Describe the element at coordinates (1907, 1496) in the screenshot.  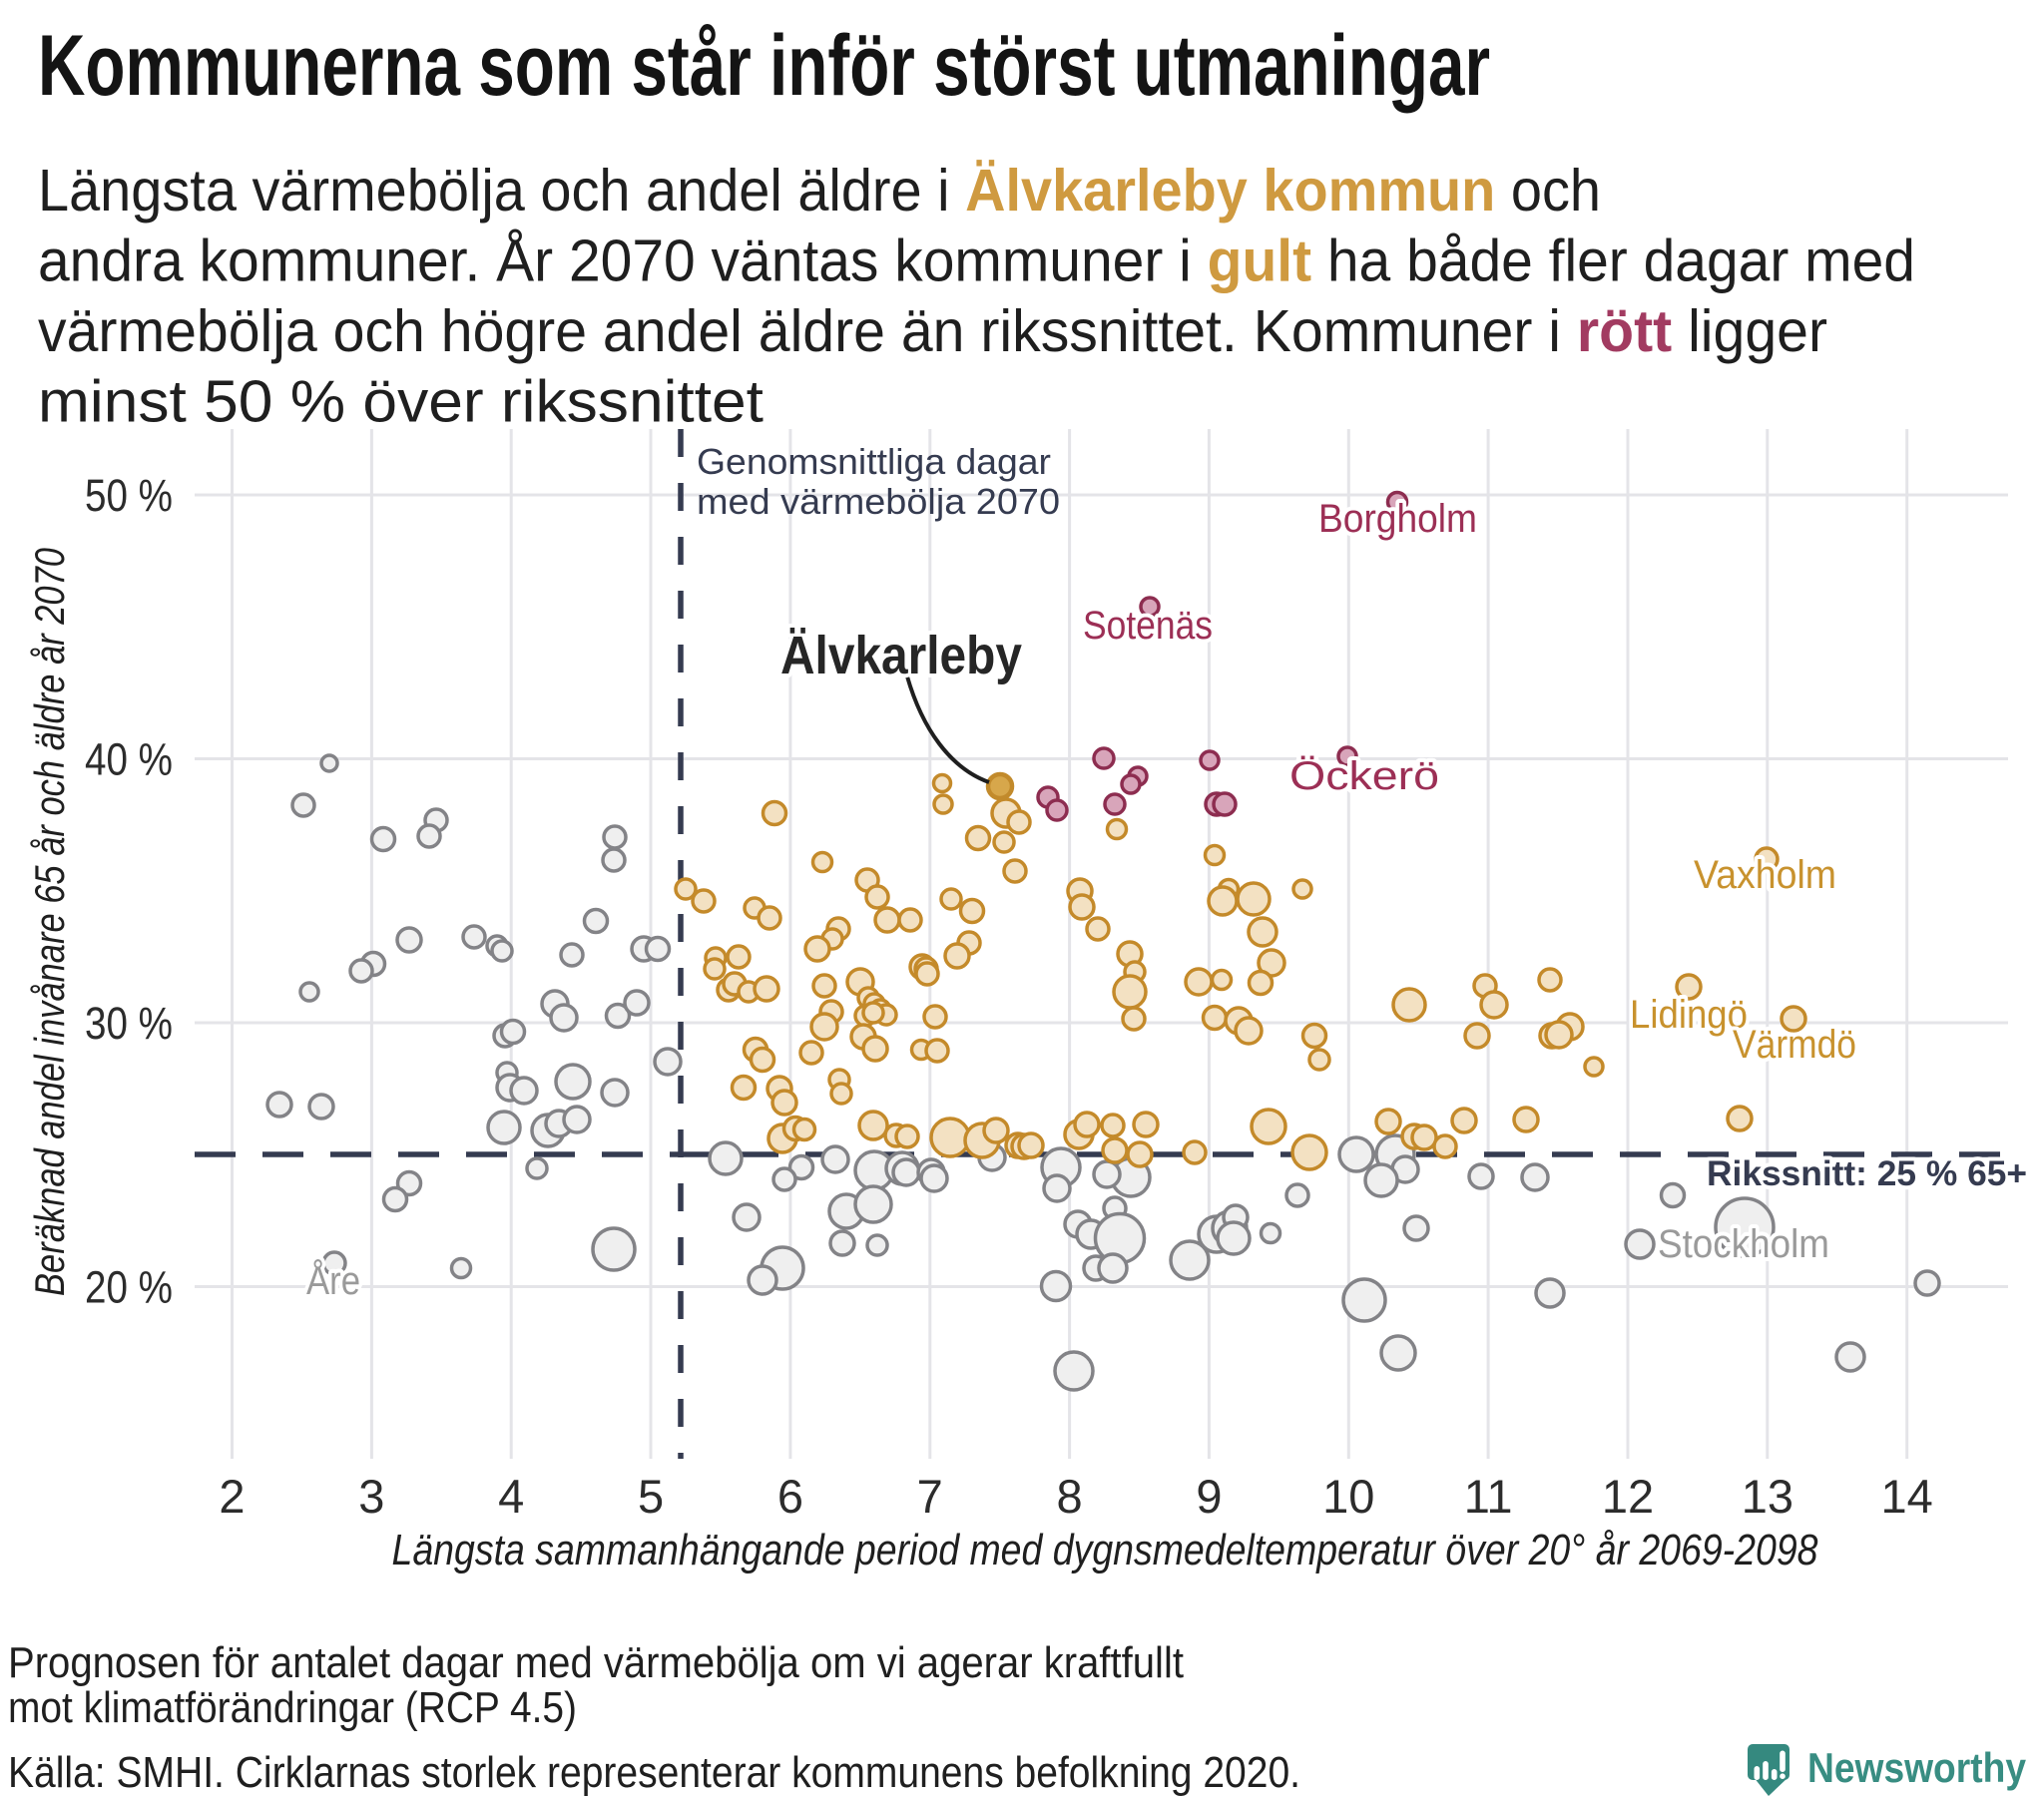
I see `svg-text: 14` at that location.